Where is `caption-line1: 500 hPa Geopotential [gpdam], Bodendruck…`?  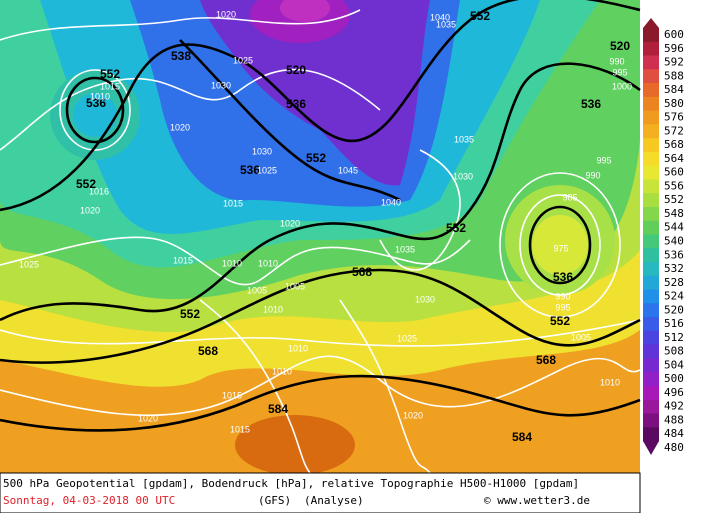
caption-line1: 500 hPa Geopotential [gpdam], Bodendruck… is located at coordinates (291, 483).